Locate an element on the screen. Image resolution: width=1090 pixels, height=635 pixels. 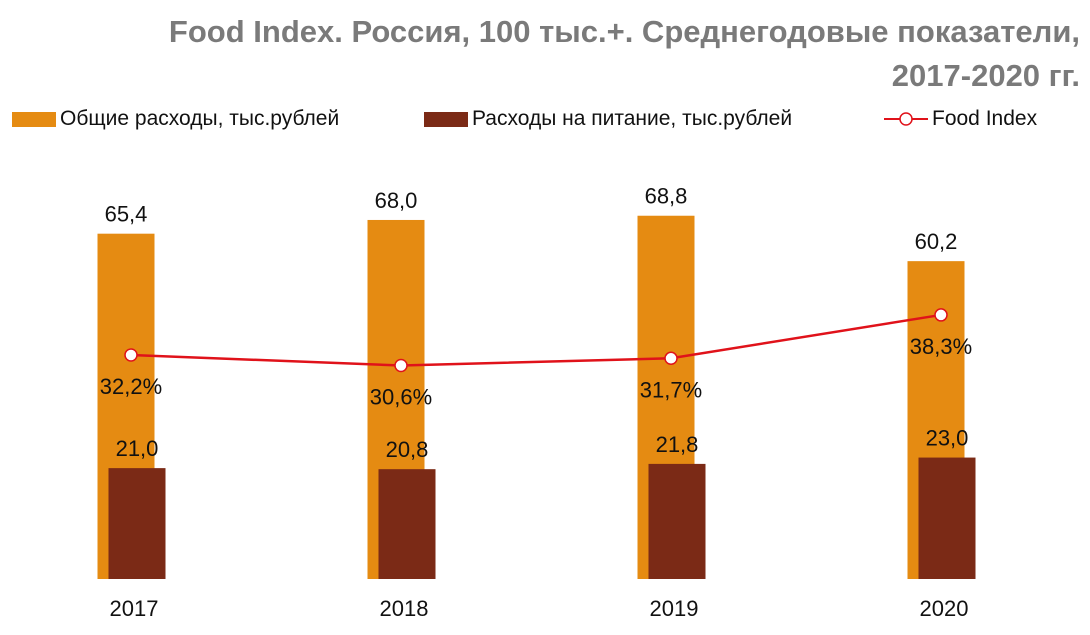
legend-item-total-expenses: Общие расходы, тыс.рублей is located at coordinates (175, 119).